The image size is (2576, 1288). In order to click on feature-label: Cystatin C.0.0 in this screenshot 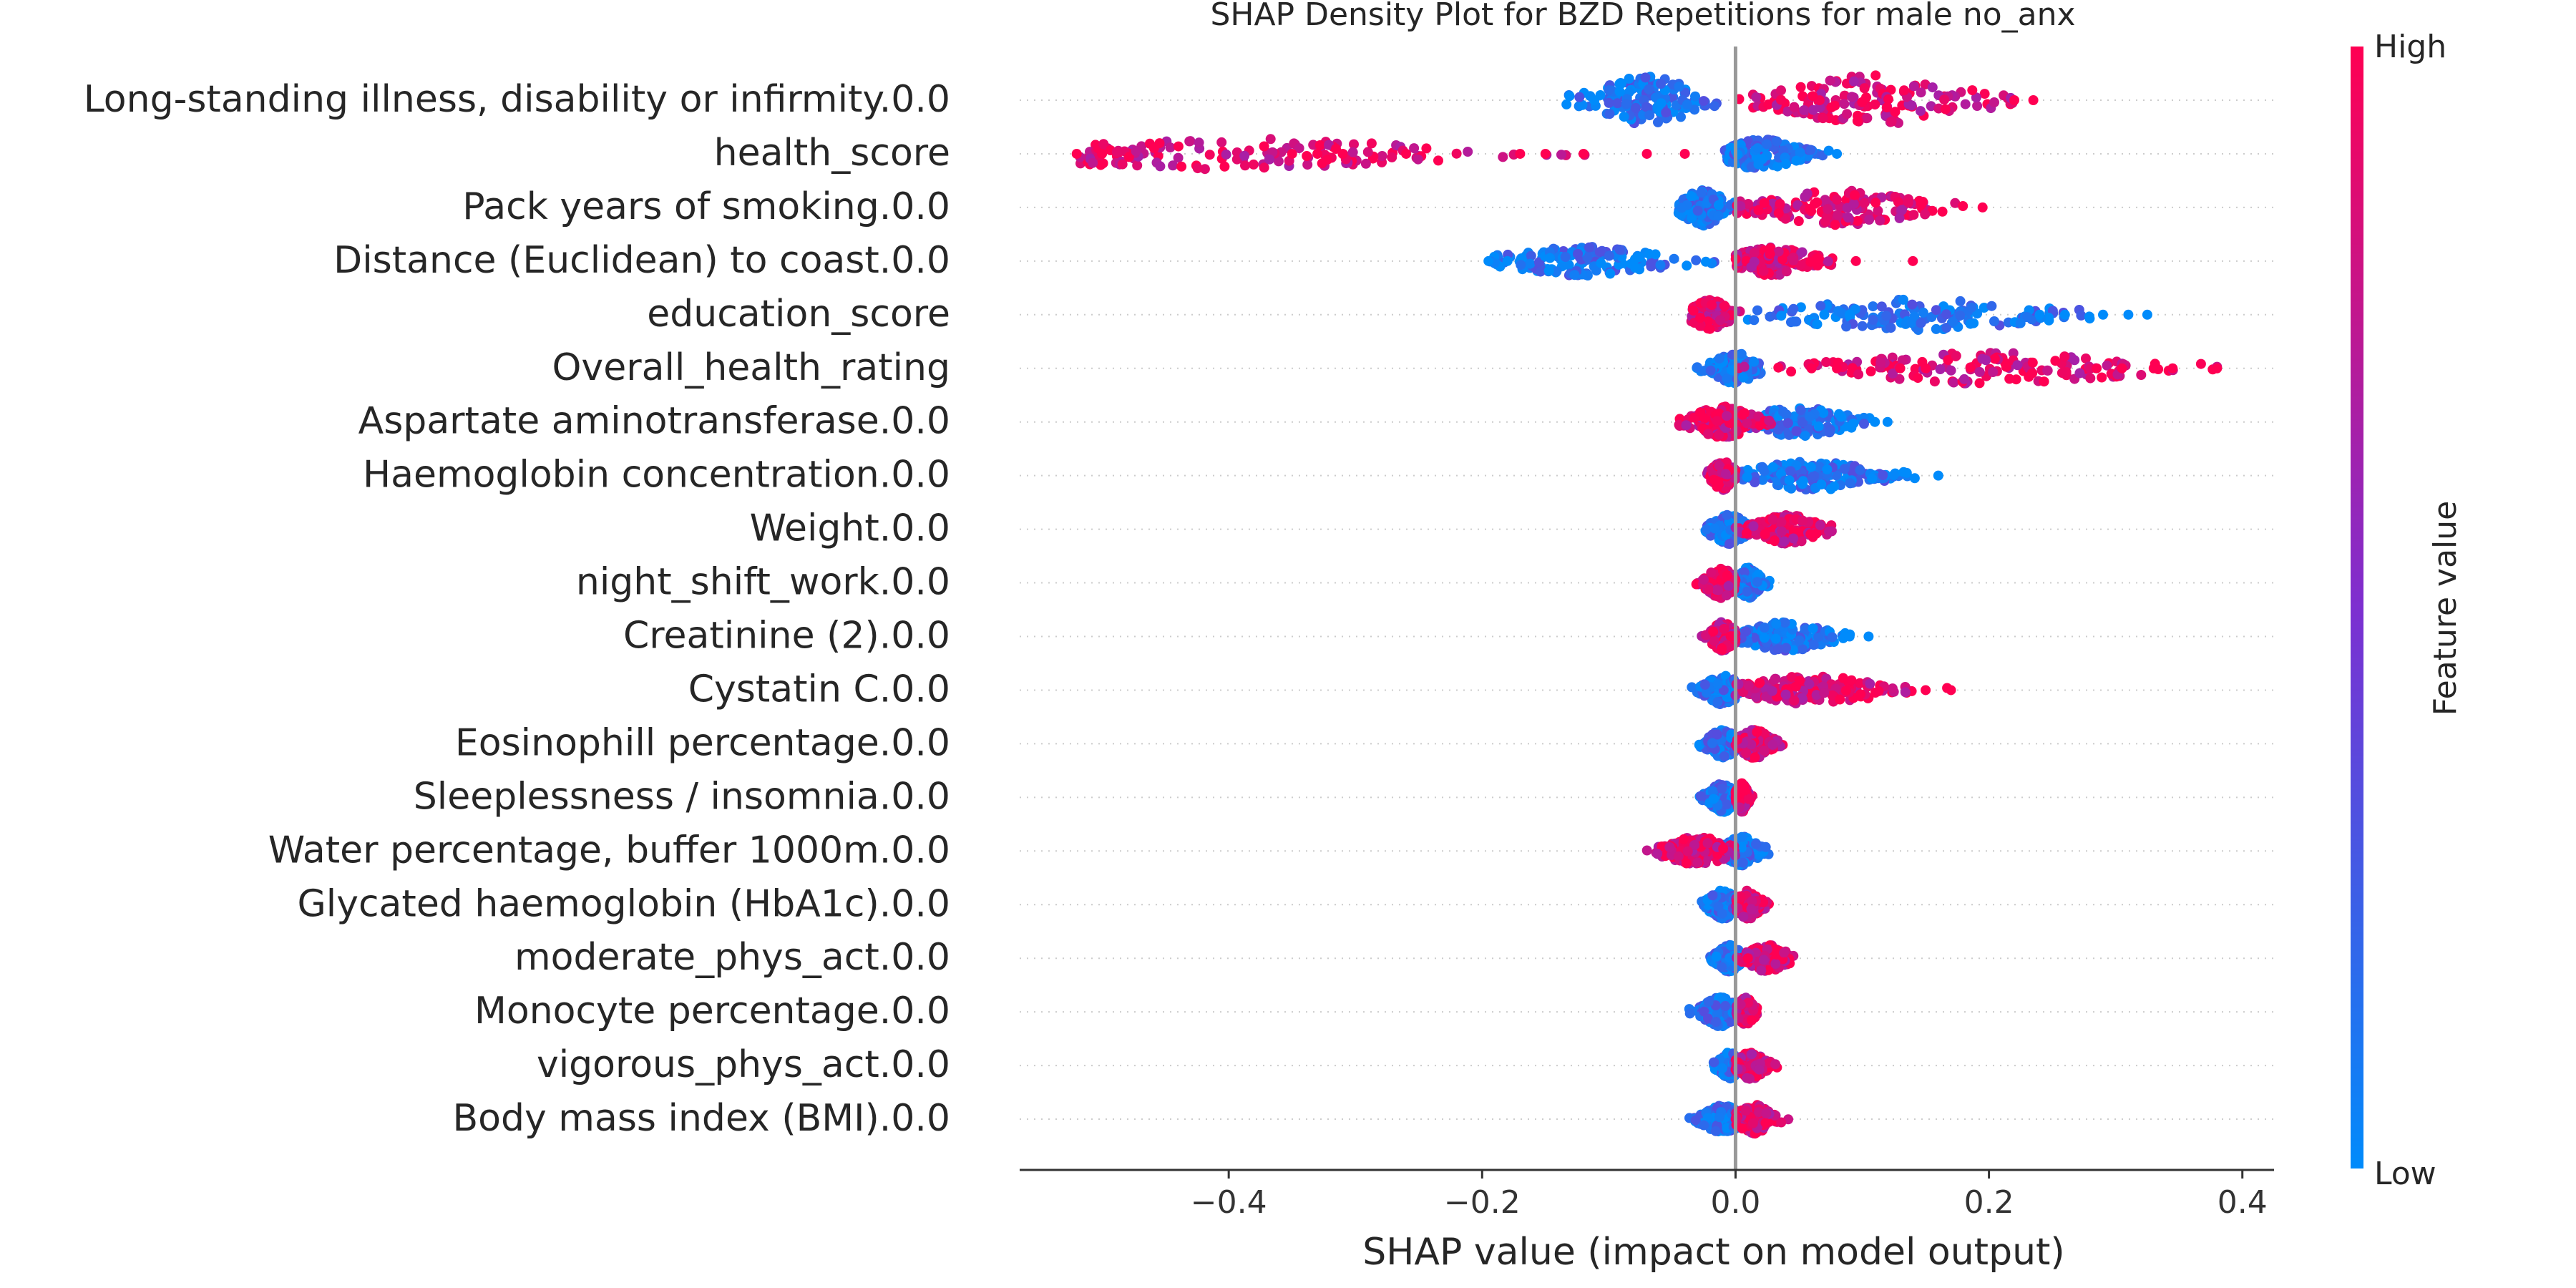, I will do `click(819, 689)`.